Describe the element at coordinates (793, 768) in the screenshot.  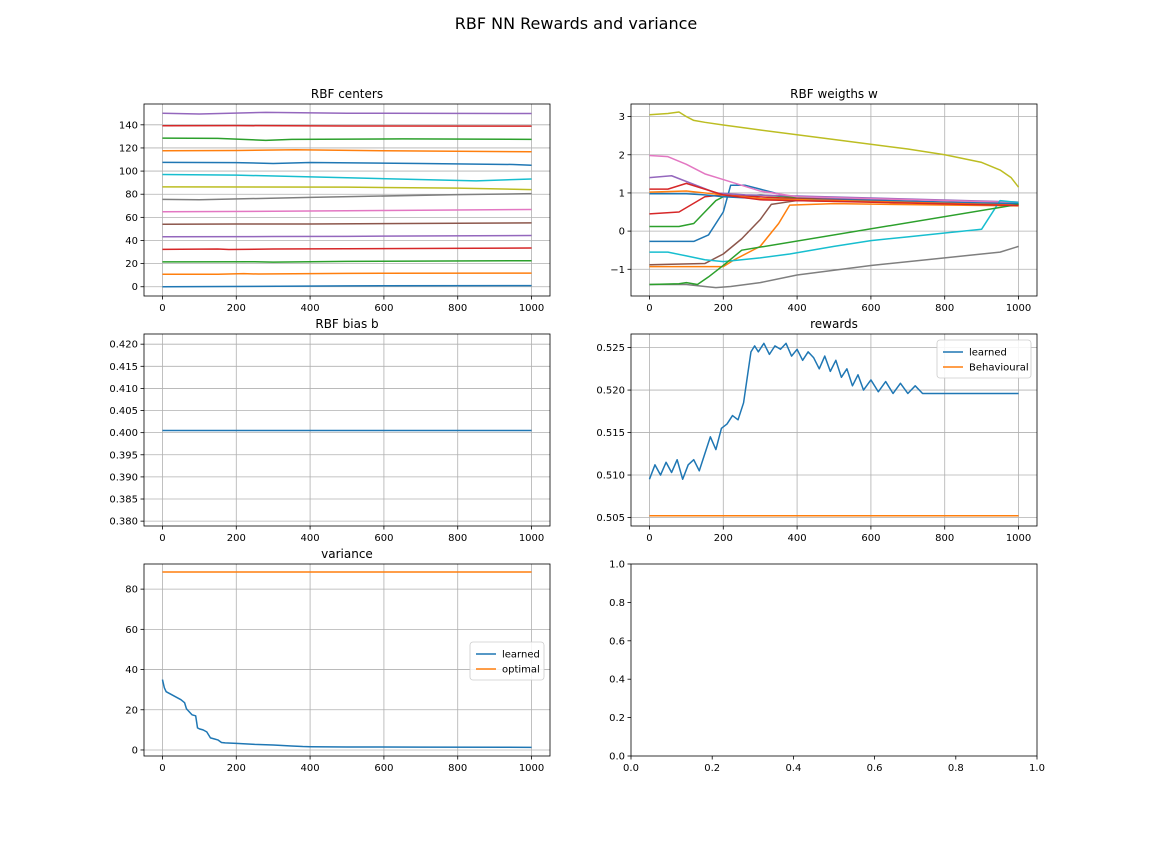
I see `x-tick-label: 0.4` at that location.